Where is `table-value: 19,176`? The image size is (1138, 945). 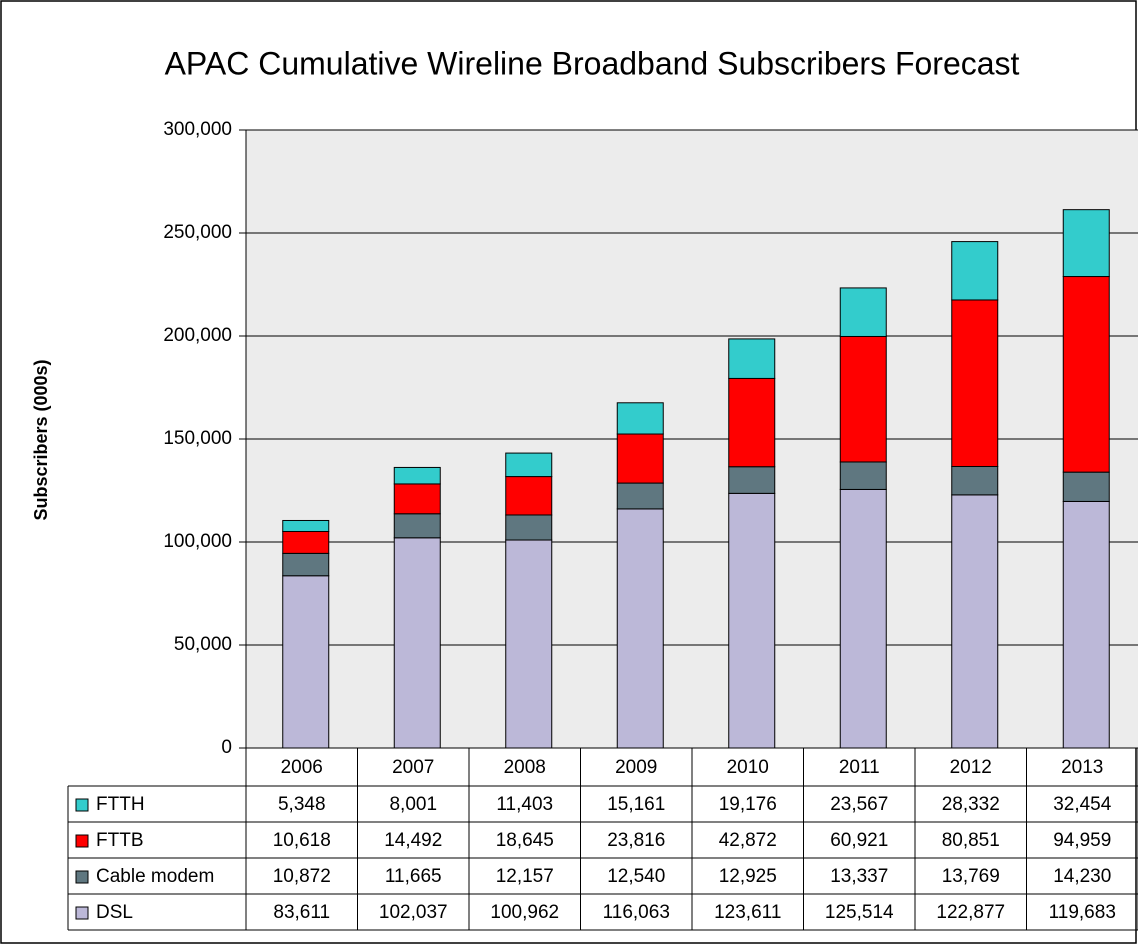 table-value: 19,176 is located at coordinates (748, 804).